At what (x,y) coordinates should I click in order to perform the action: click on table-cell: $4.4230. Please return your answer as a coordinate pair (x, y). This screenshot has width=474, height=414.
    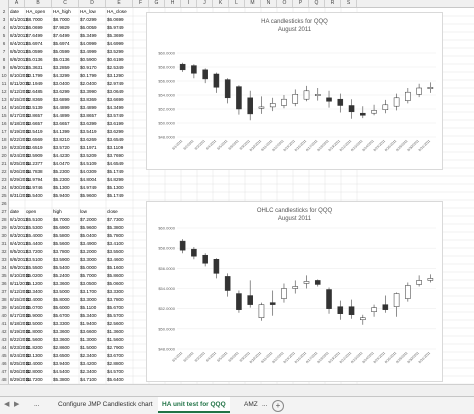
    Looking at the image, I should click on (61, 155).